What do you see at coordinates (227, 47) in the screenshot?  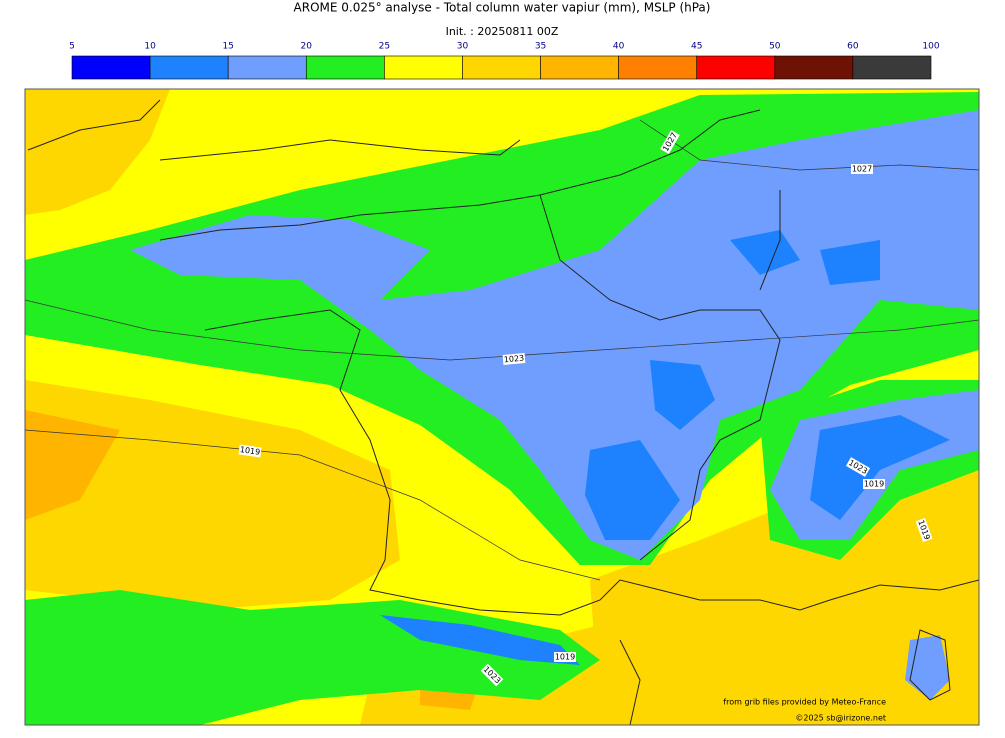 I see `colorbar-tick-label: 15` at bounding box center [227, 47].